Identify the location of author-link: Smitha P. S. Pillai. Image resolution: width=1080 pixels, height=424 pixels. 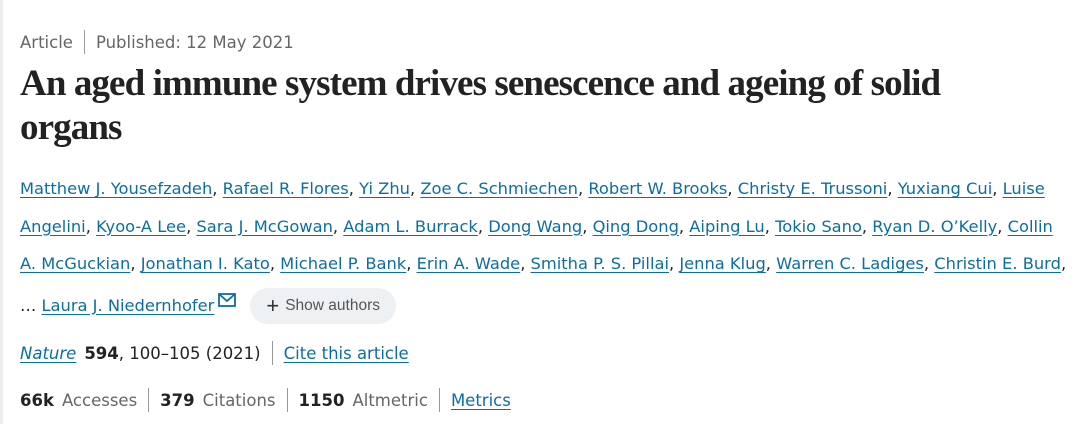
(599, 263).